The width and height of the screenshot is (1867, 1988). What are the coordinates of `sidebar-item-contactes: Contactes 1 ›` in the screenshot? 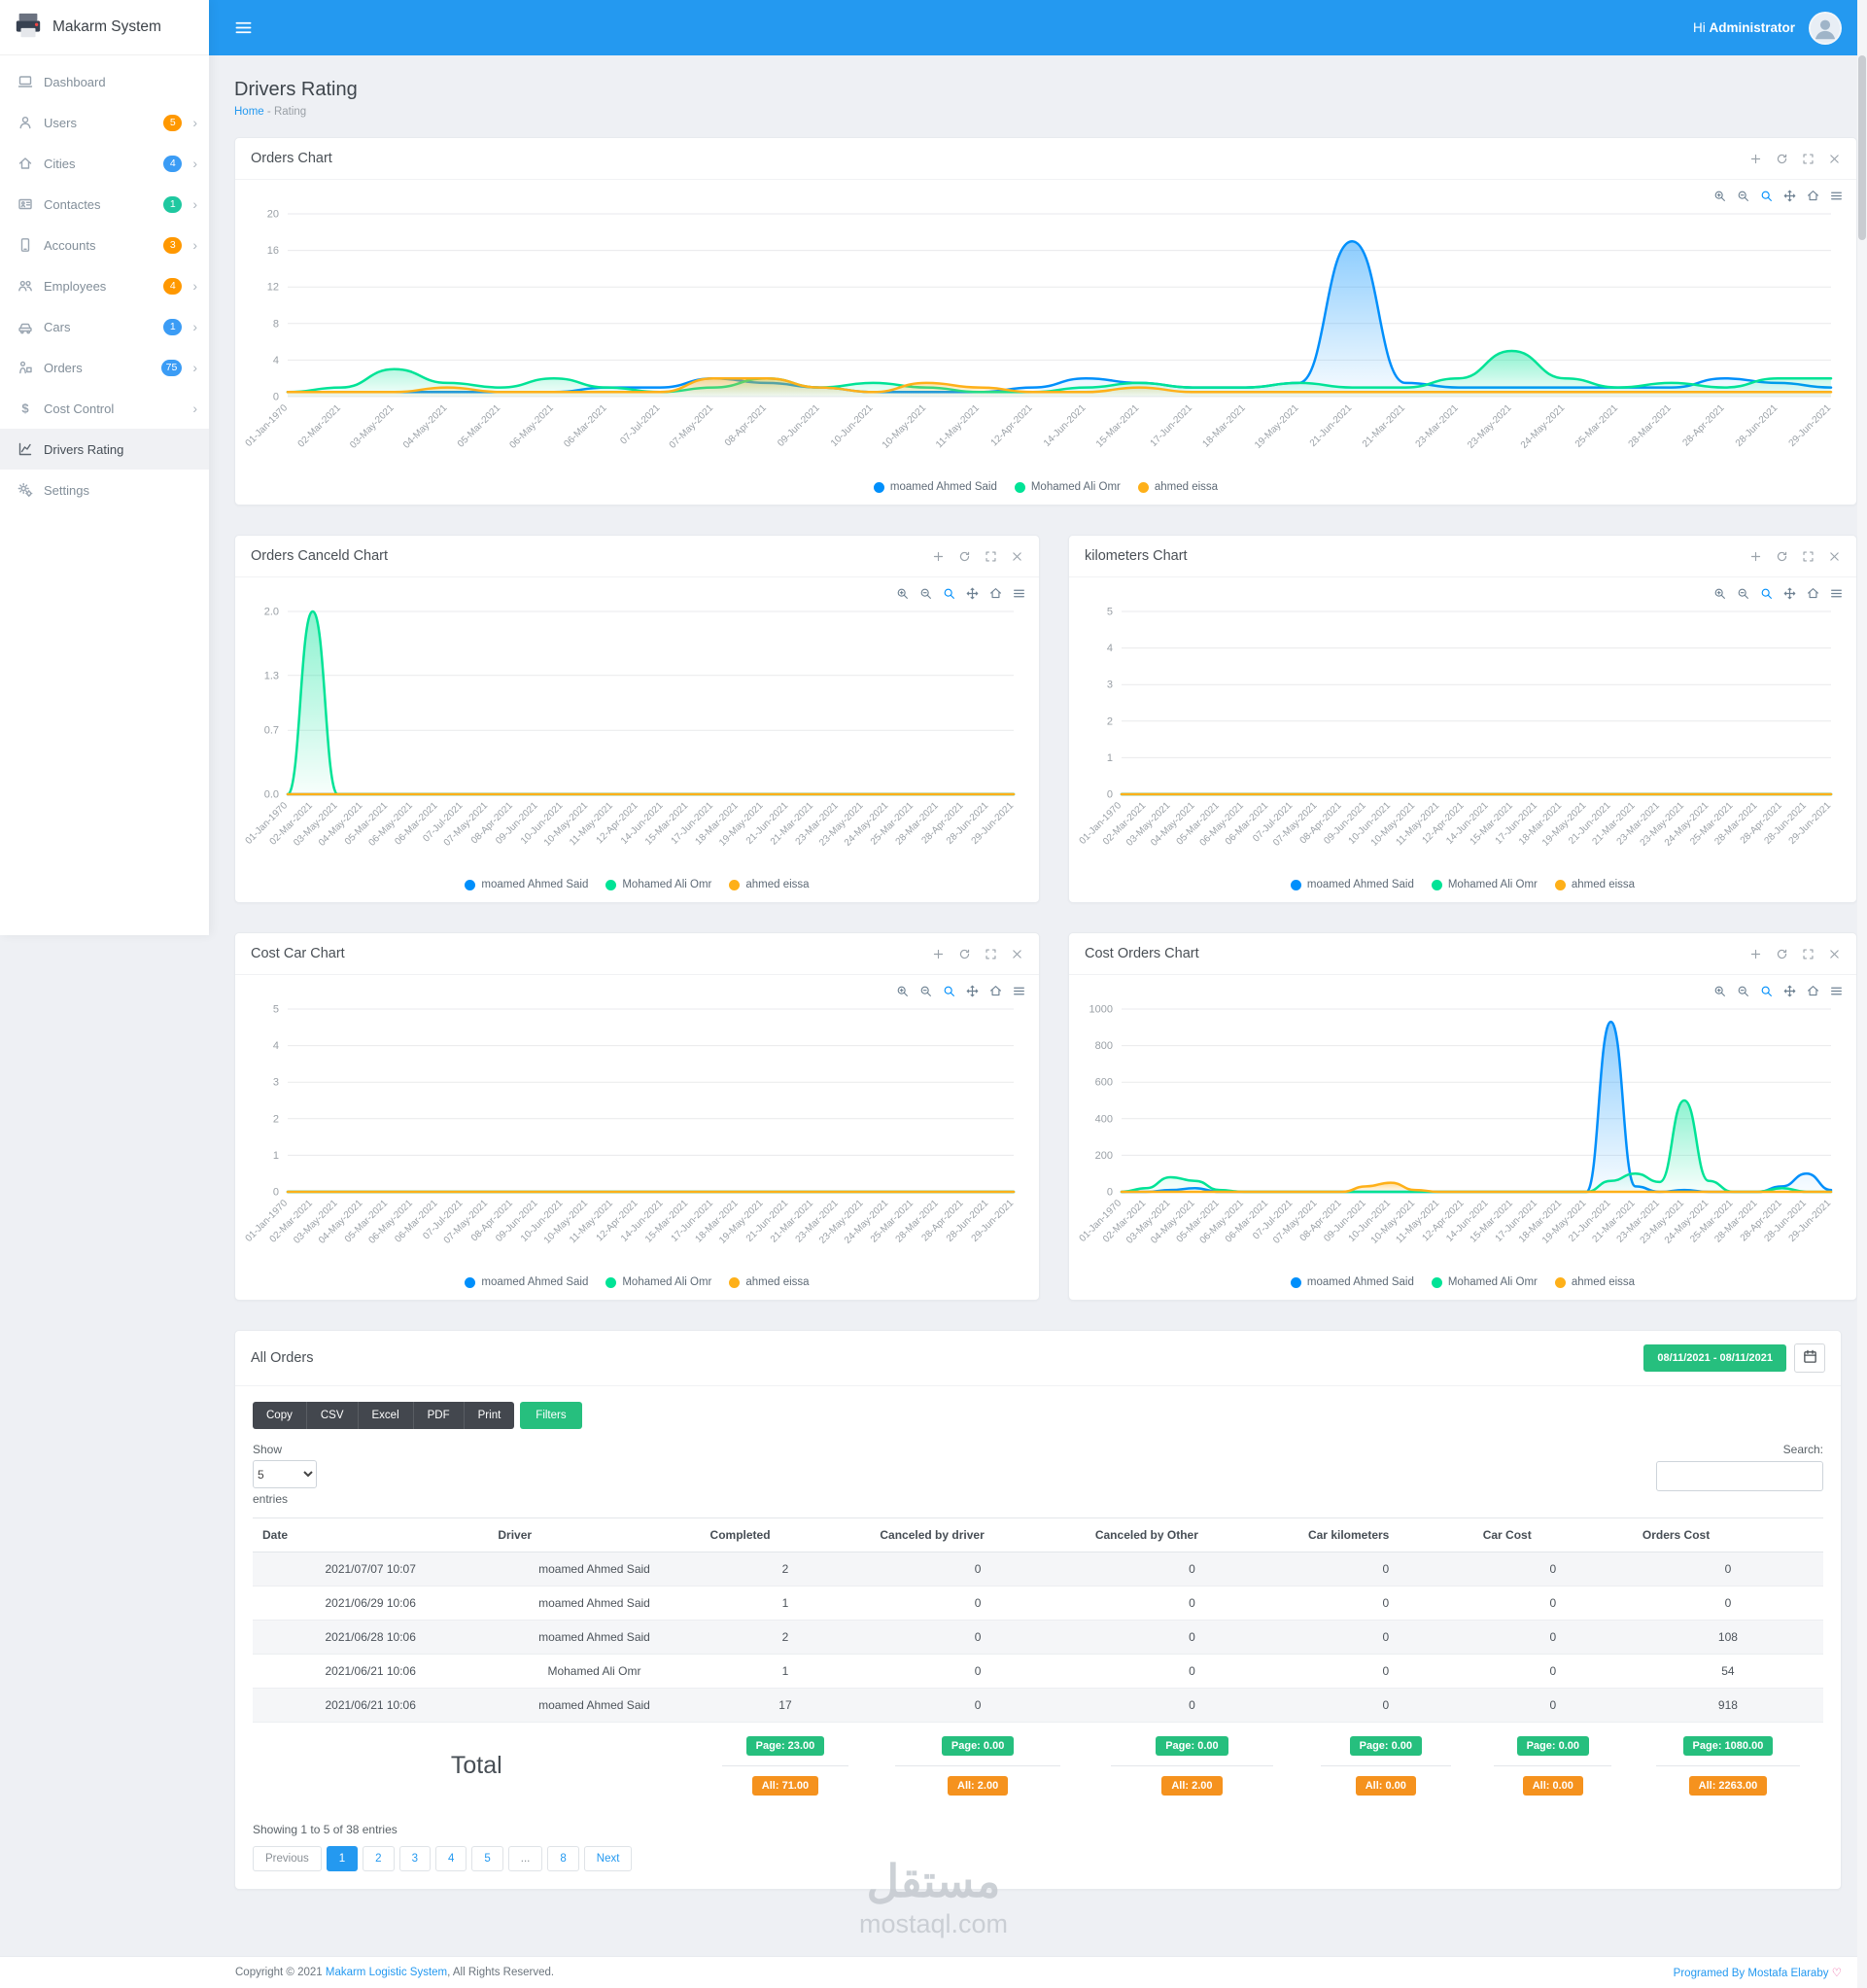 It's located at (104, 204).